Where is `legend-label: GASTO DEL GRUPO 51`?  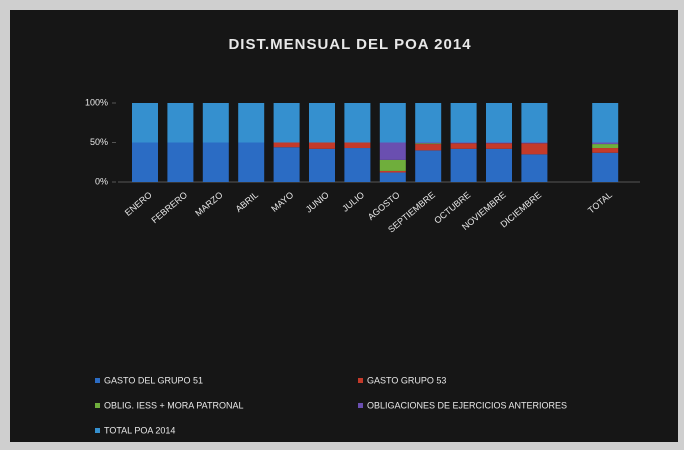
legend-label: GASTO DEL GRUPO 51 is located at coordinates (153, 380).